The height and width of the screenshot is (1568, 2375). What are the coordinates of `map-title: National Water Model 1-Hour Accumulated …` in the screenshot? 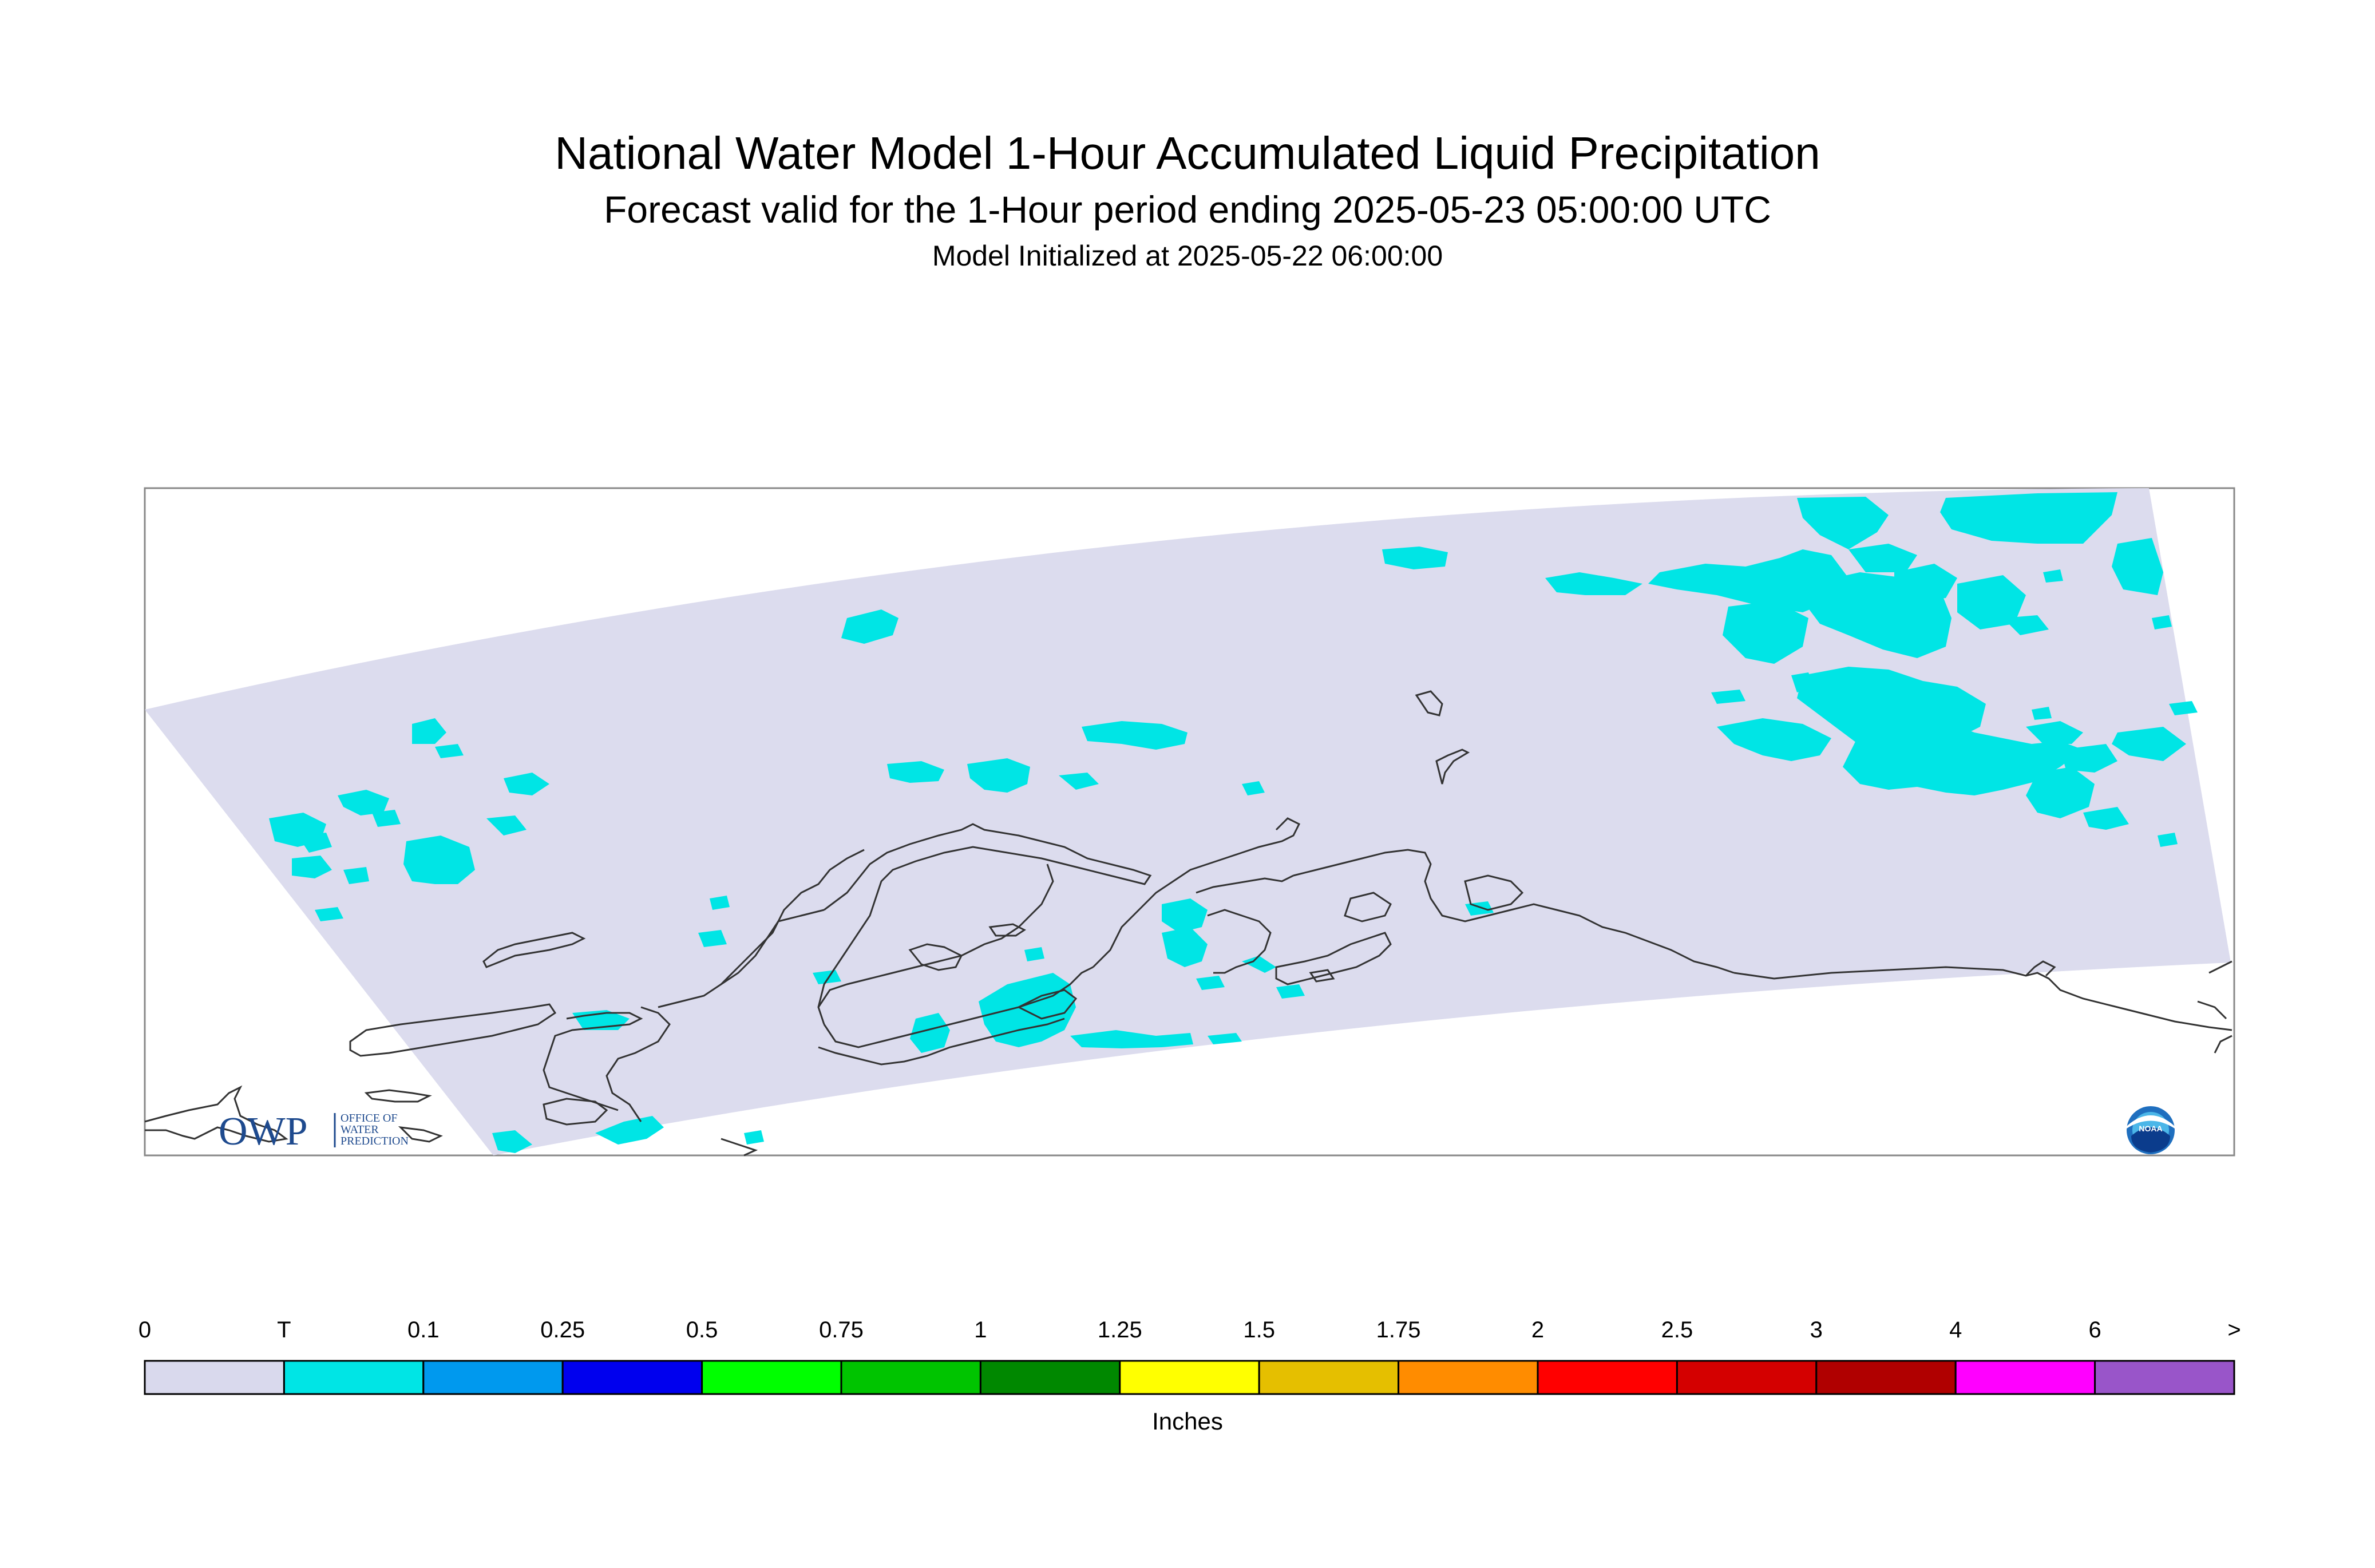 It's located at (1187, 153).